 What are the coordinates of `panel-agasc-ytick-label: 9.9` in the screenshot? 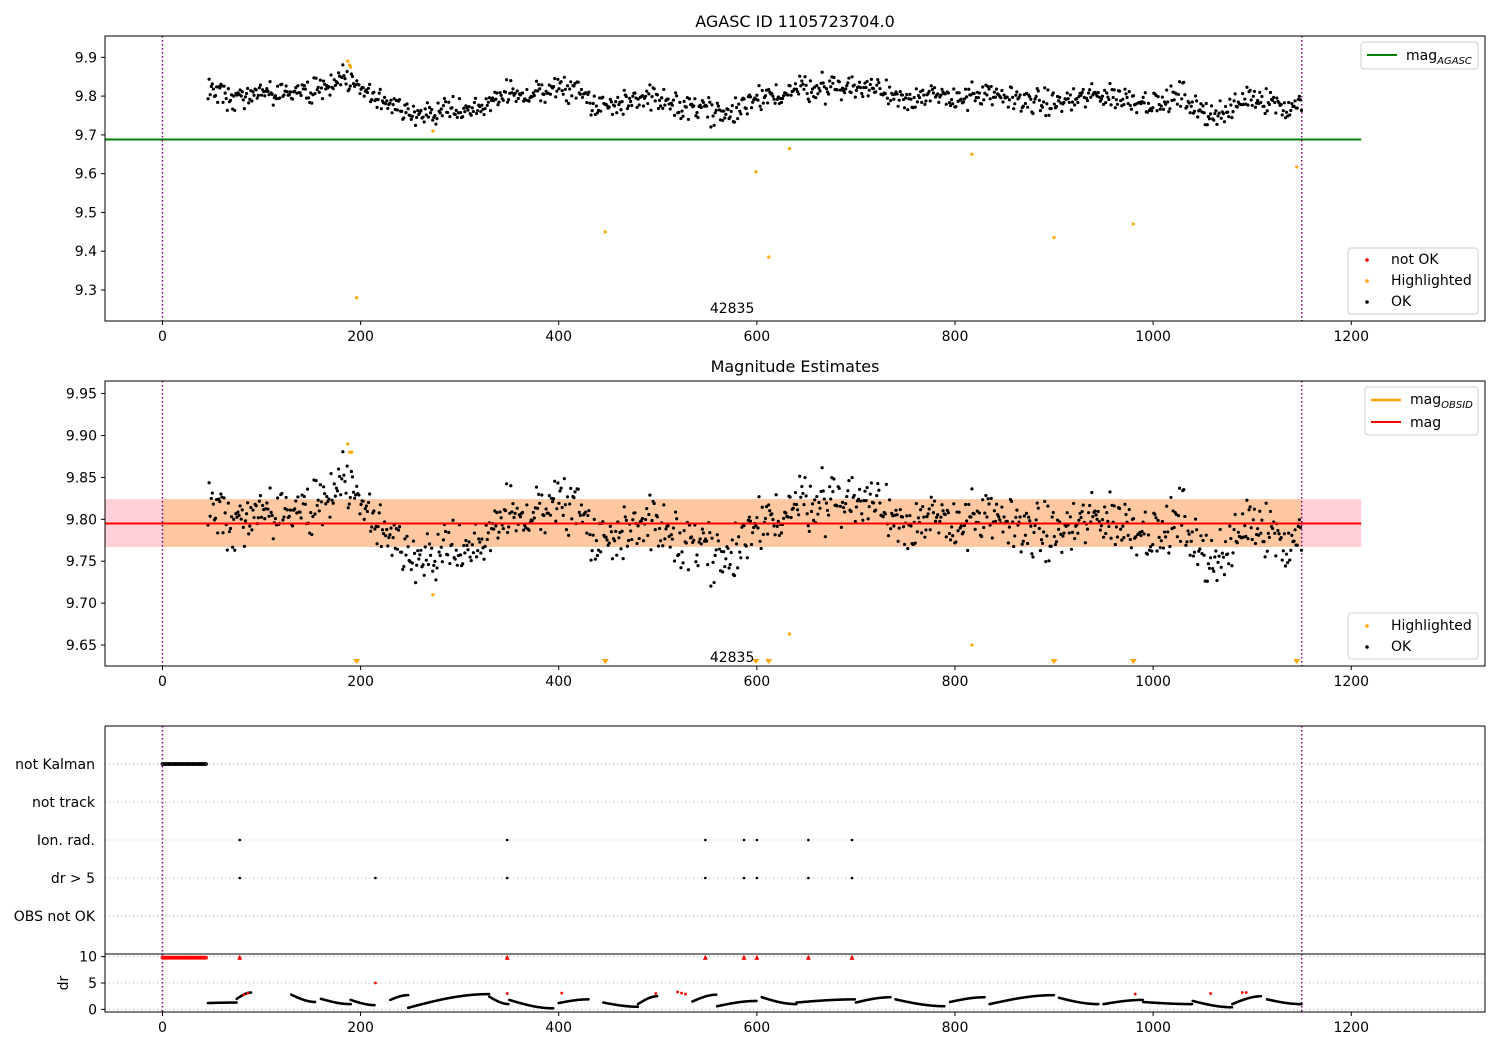 It's located at (86, 58).